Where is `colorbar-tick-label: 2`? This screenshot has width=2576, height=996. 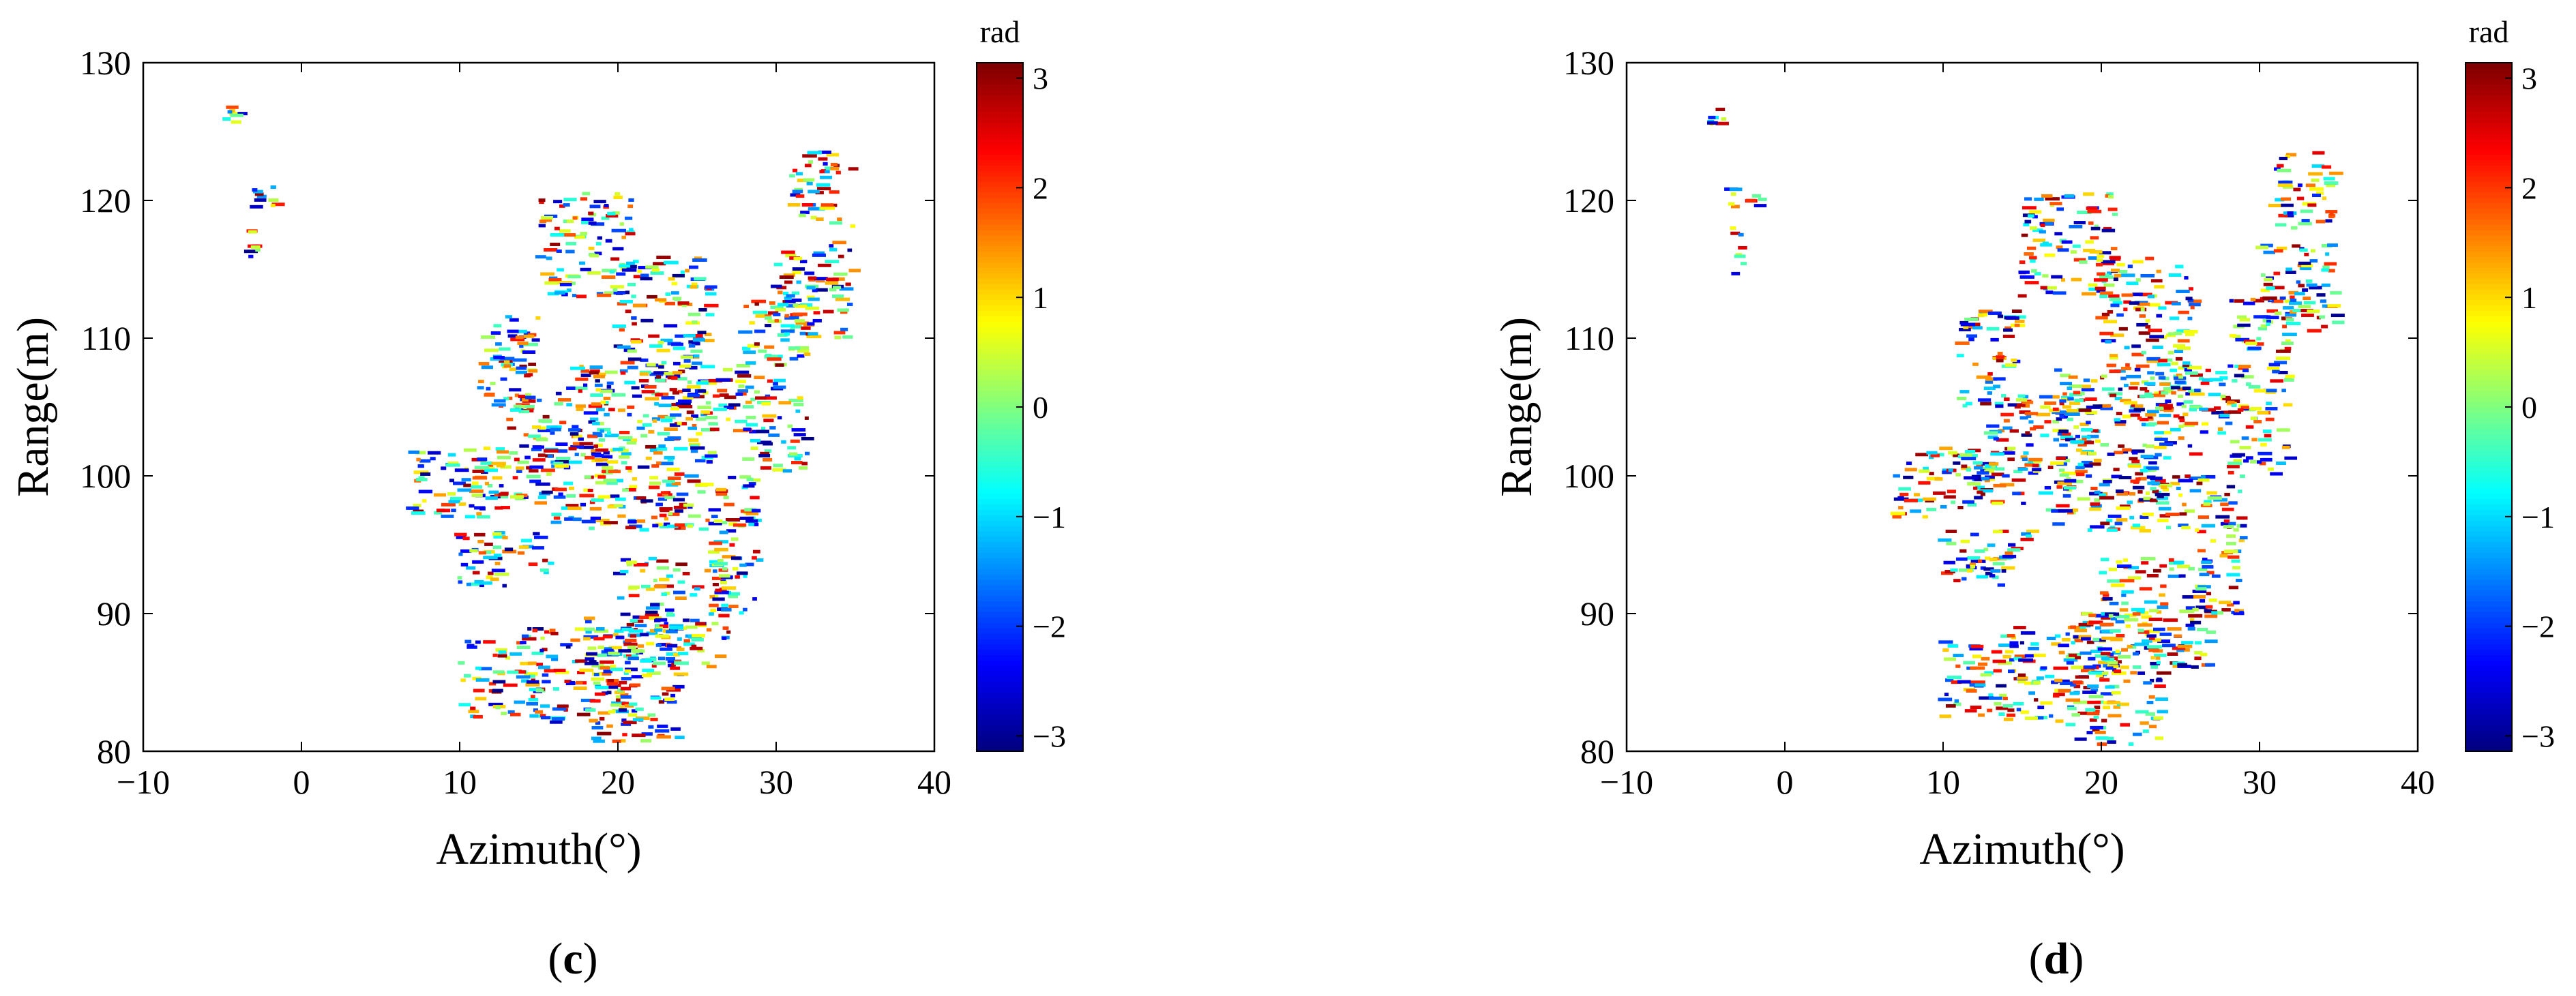 colorbar-tick-label: 2 is located at coordinates (2529, 187).